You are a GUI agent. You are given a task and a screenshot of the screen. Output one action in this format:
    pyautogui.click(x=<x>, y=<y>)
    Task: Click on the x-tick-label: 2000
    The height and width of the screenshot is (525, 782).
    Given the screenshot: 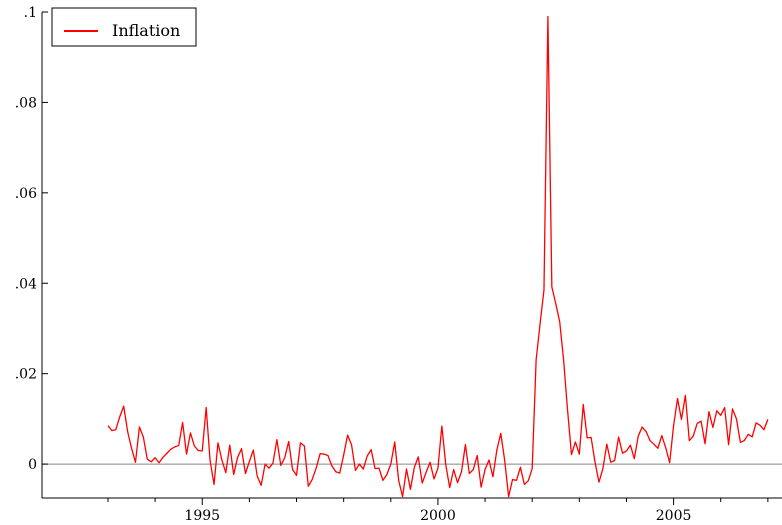 What is the action you would take?
    pyautogui.click(x=438, y=516)
    